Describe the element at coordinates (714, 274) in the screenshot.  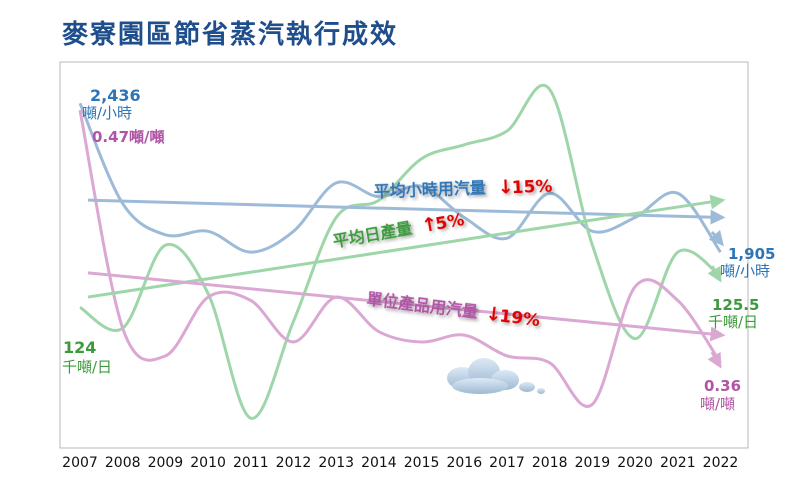
I see `green-end-pointer` at that location.